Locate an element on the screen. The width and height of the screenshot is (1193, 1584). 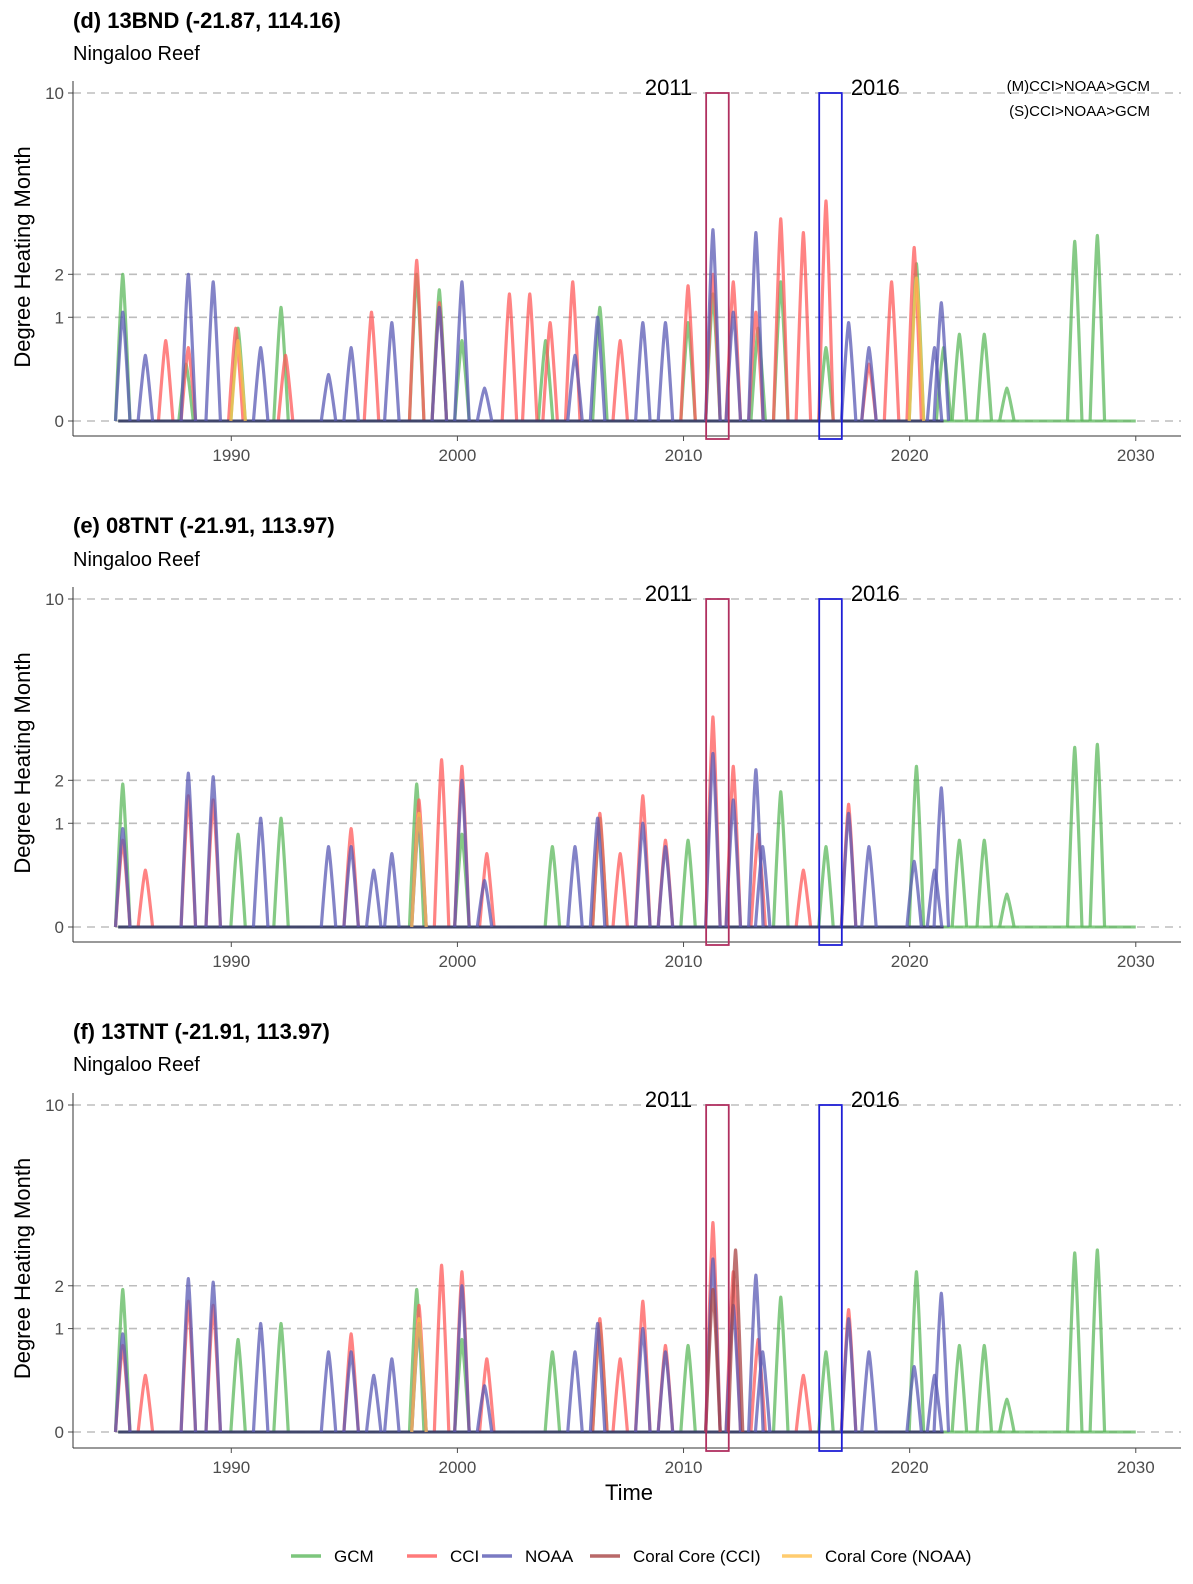
legend-label: NOAA is located at coordinates (549, 1556).